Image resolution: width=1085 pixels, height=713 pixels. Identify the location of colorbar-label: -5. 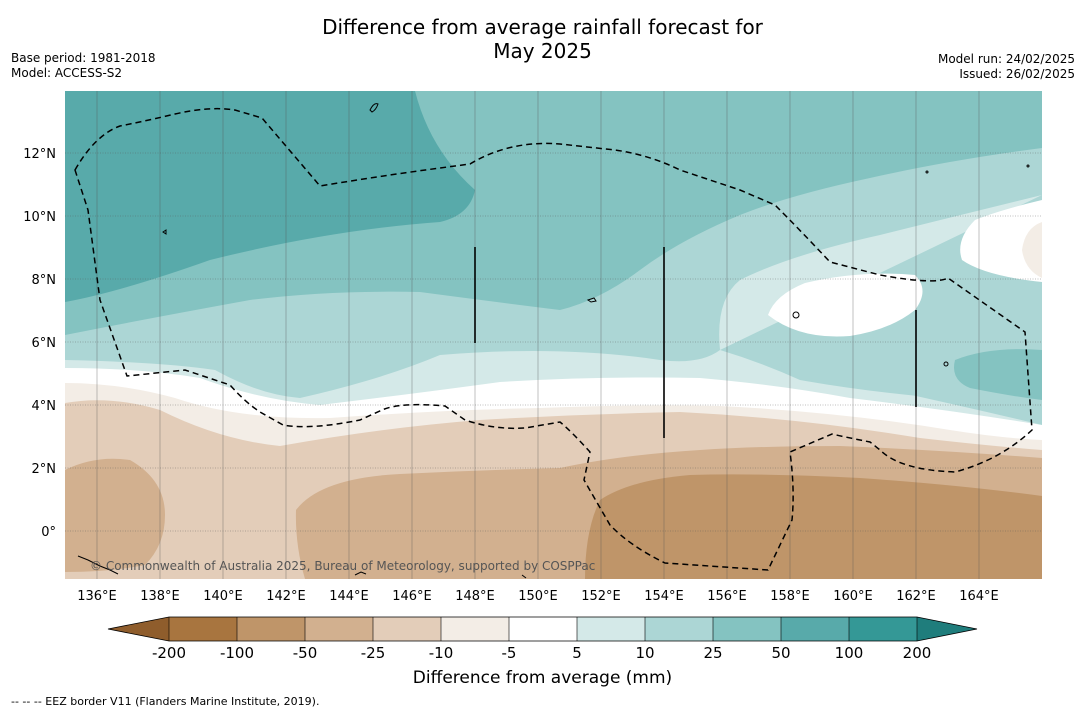
(509, 653).